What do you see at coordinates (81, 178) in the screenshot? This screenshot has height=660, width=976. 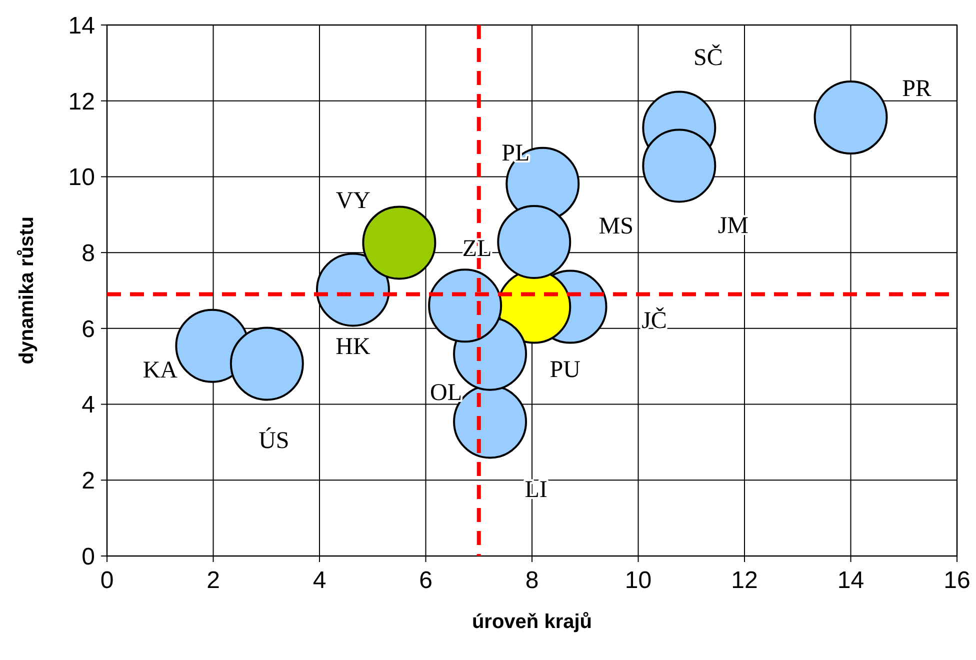 I see `y-tick-label: 10` at bounding box center [81, 178].